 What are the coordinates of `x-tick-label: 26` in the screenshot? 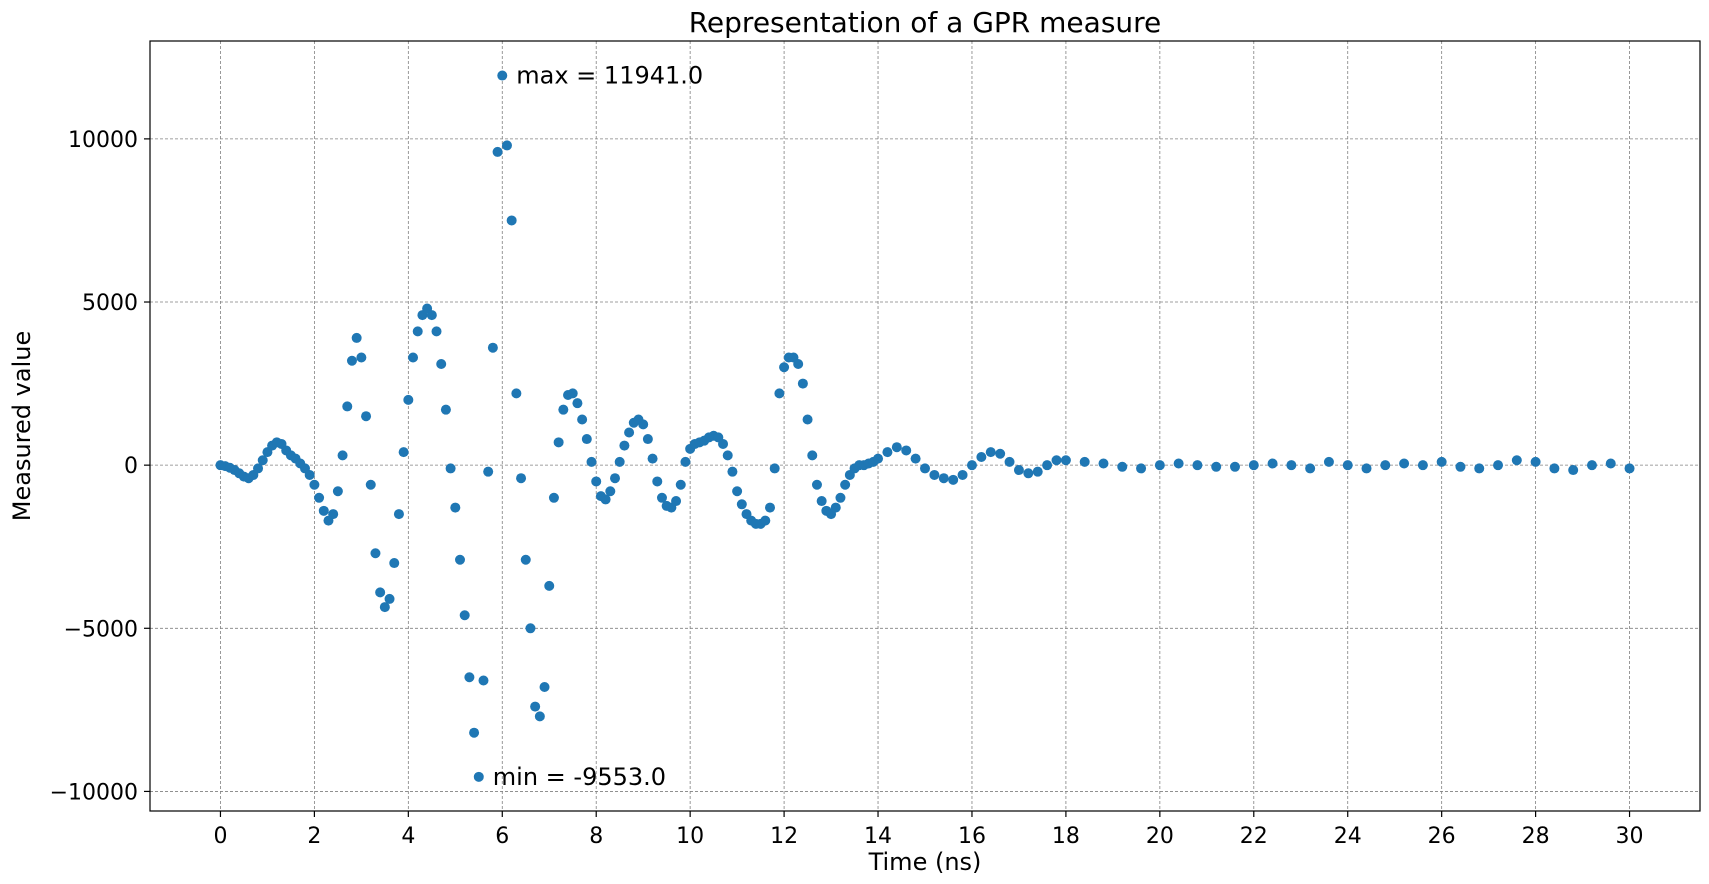 It's located at (1442, 836).